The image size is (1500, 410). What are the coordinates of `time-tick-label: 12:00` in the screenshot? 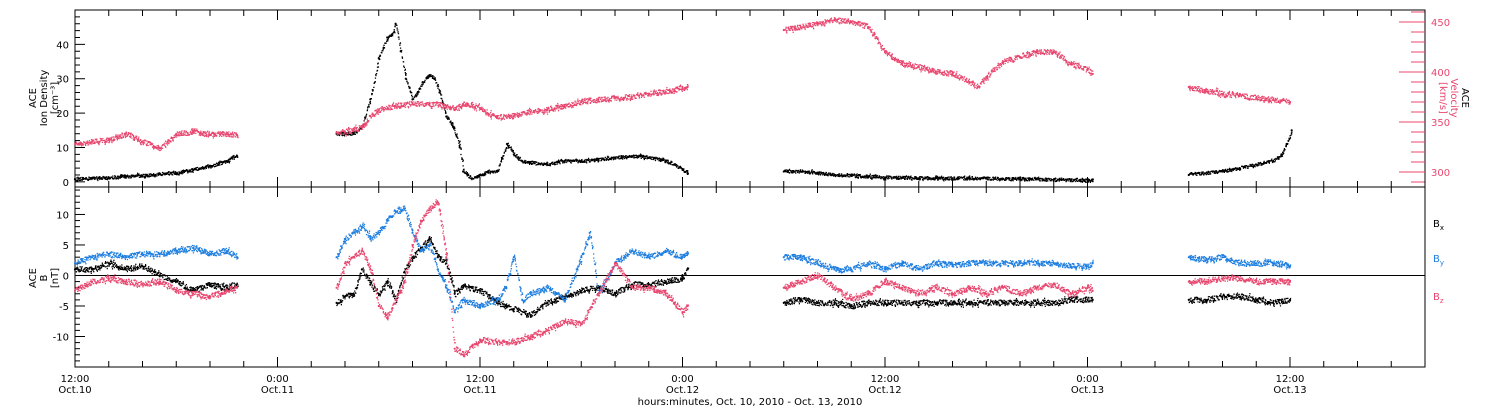 It's located at (885, 379).